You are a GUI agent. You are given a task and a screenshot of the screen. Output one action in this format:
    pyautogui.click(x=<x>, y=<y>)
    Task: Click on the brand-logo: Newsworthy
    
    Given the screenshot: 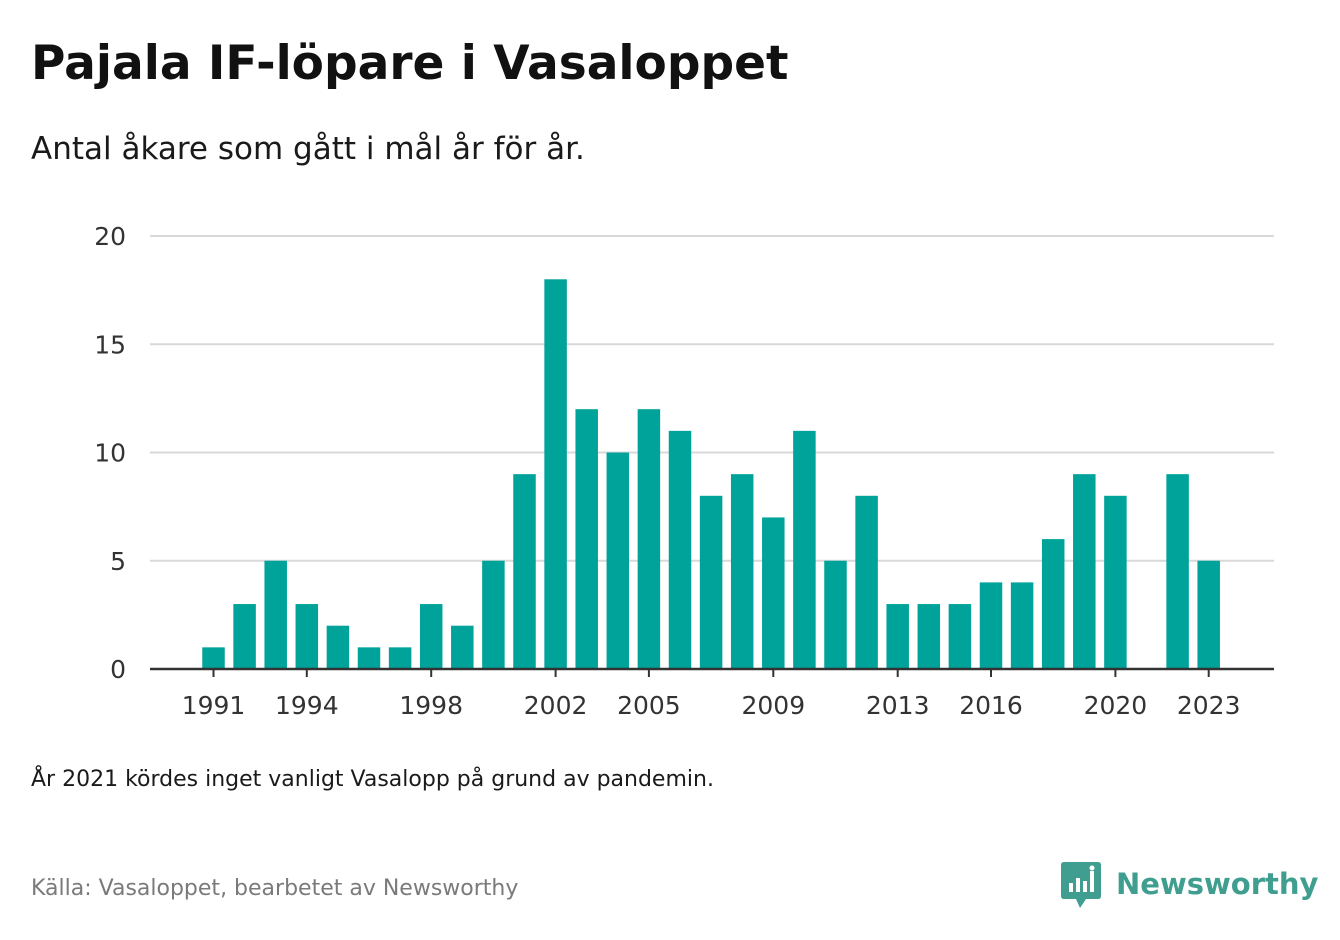 What is the action you would take?
    pyautogui.click(x=1189, y=884)
    